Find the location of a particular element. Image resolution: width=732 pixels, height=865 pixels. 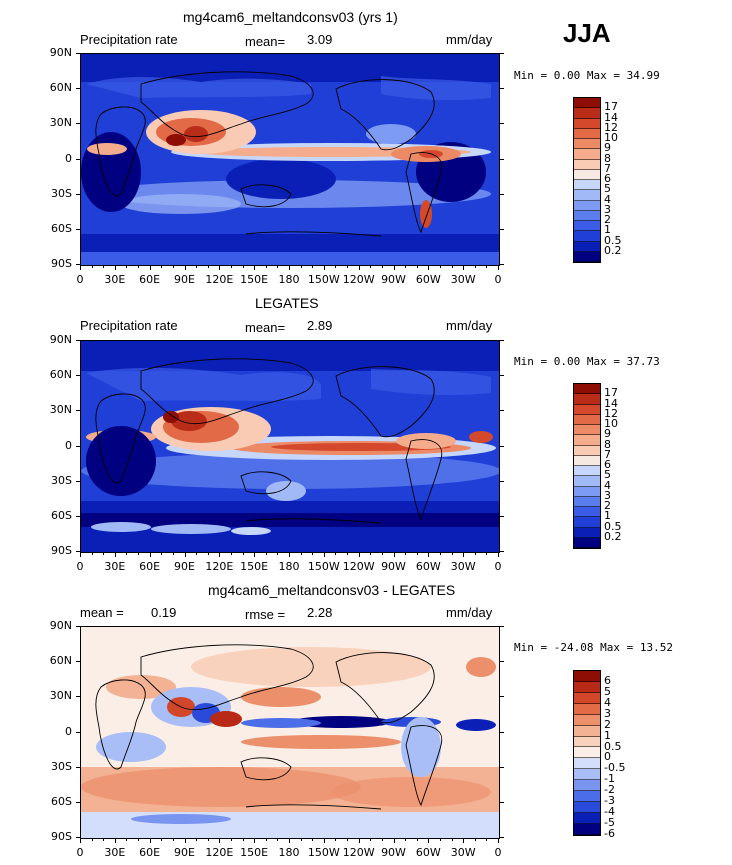

season-label: JJA is located at coordinates (587, 33).